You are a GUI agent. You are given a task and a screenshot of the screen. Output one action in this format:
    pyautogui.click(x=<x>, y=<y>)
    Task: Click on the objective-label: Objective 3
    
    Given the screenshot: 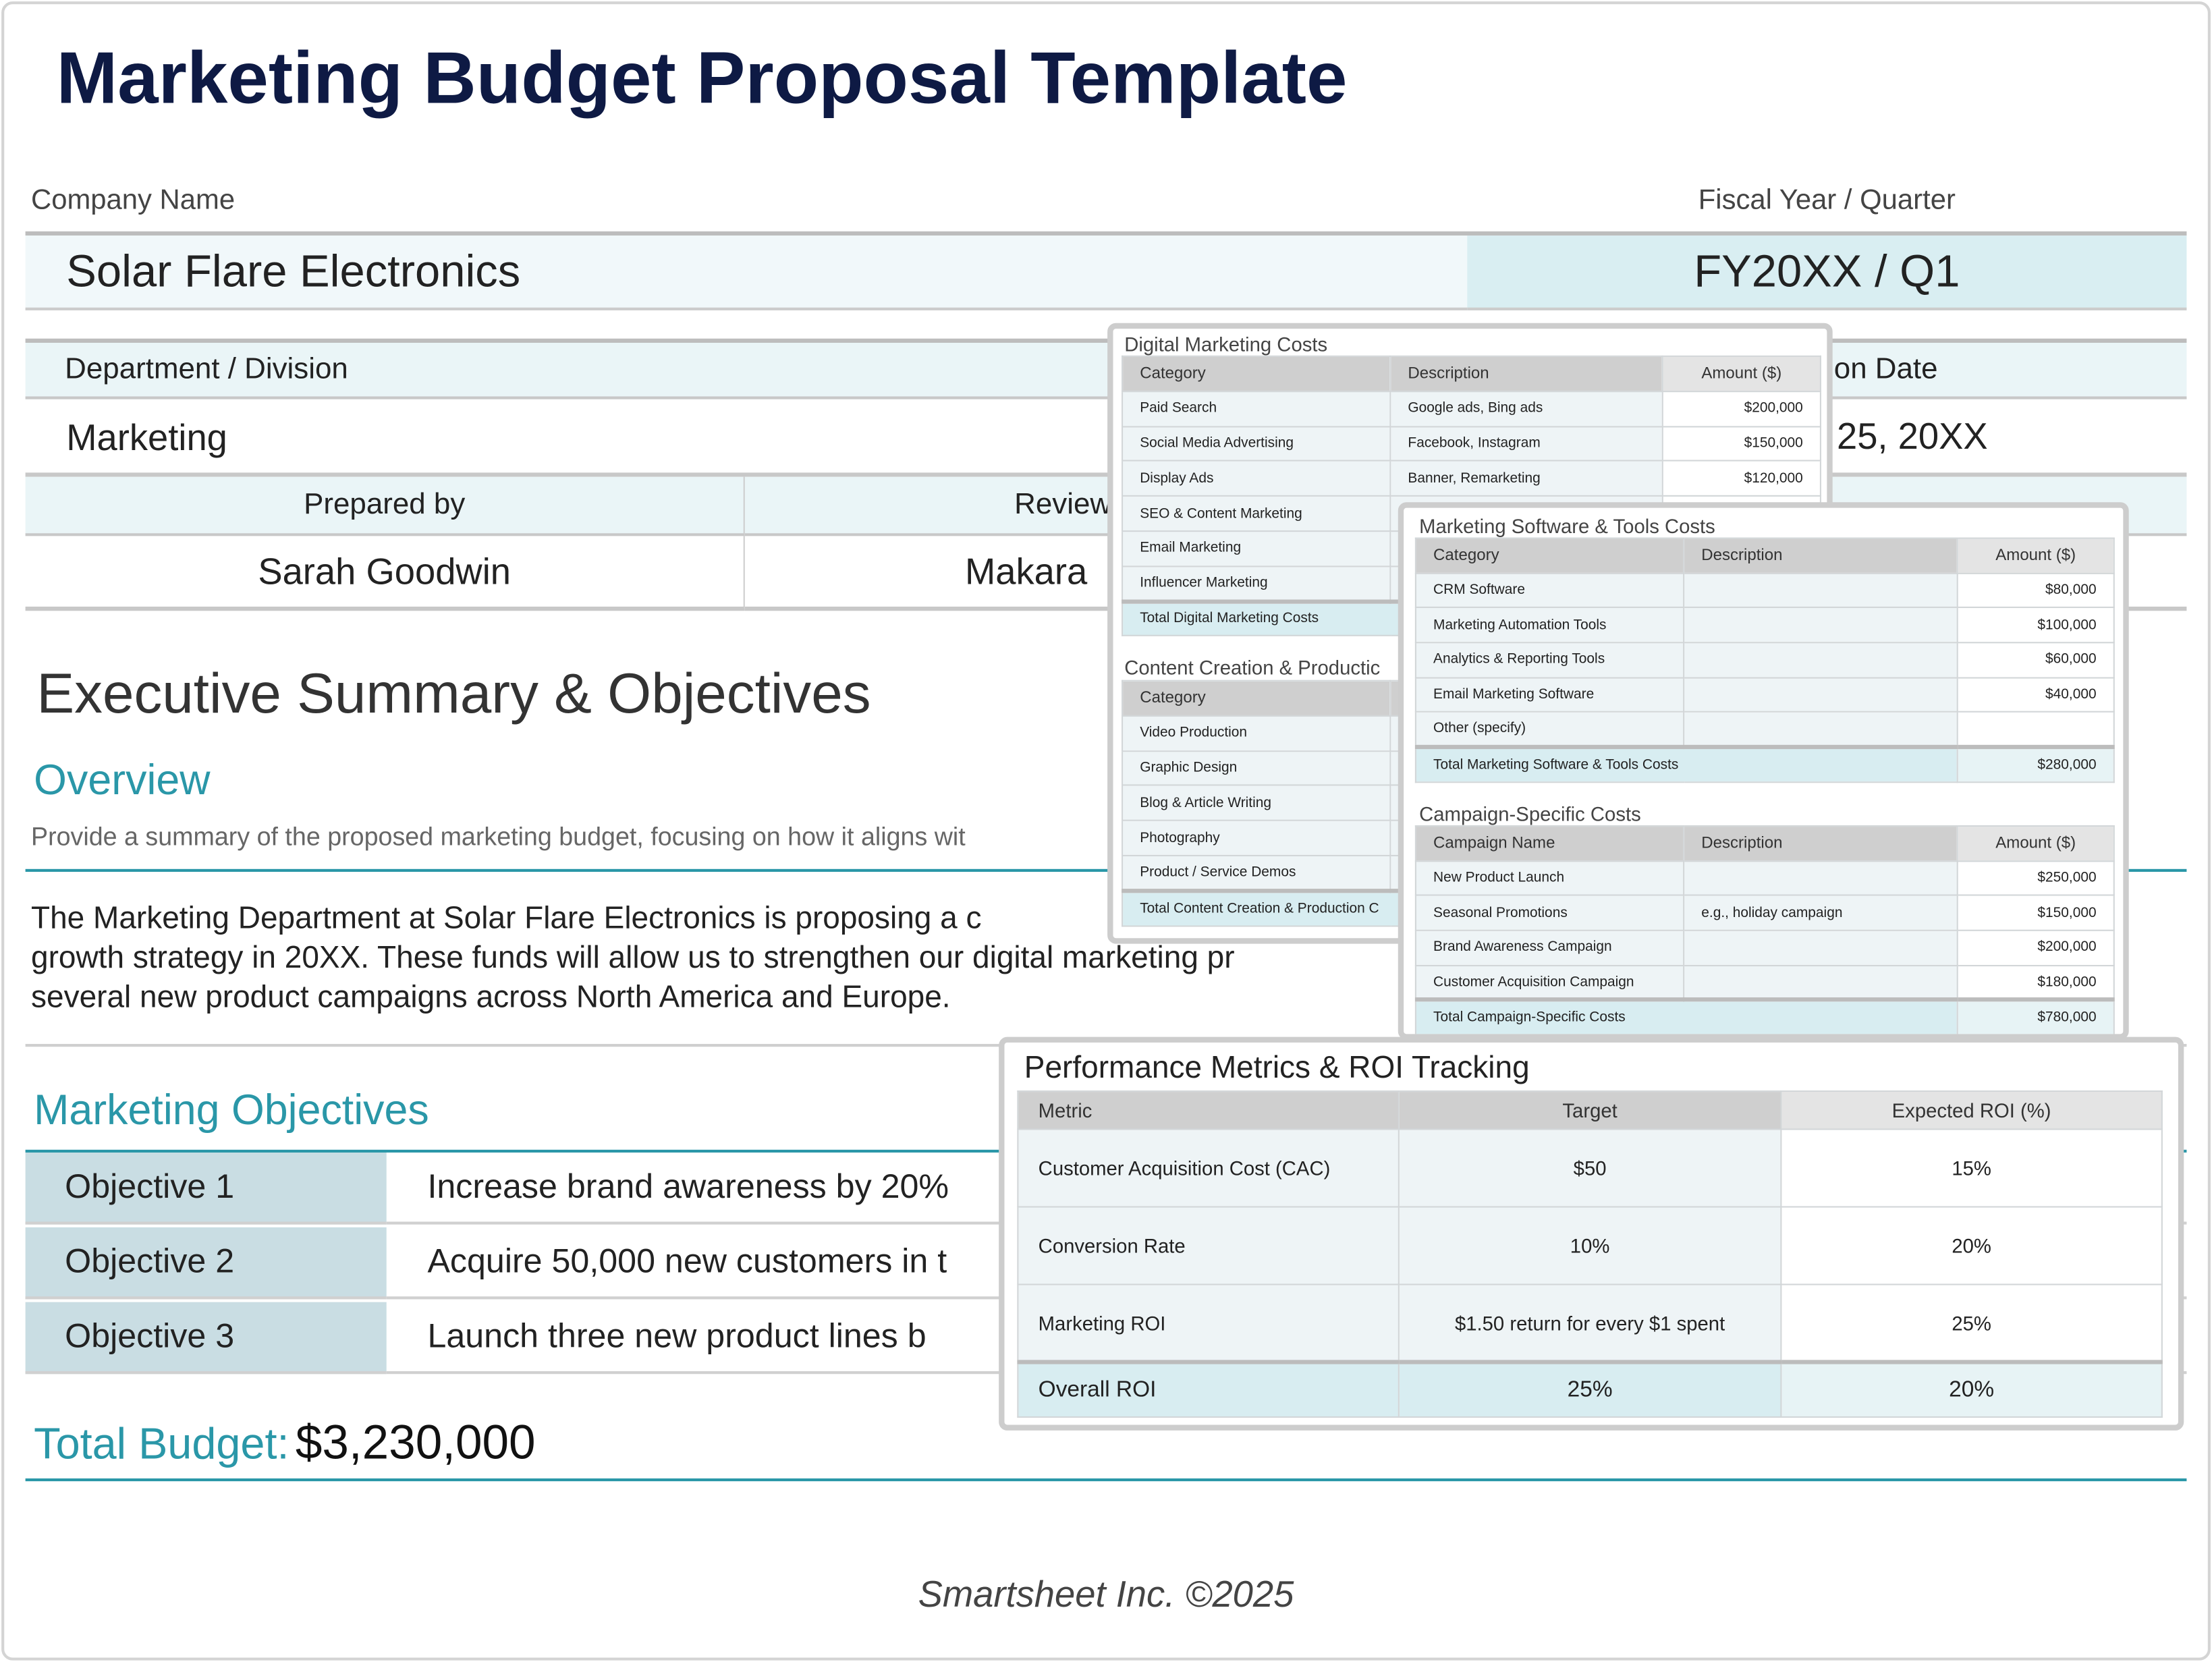 What is the action you would take?
    pyautogui.click(x=206, y=1338)
    